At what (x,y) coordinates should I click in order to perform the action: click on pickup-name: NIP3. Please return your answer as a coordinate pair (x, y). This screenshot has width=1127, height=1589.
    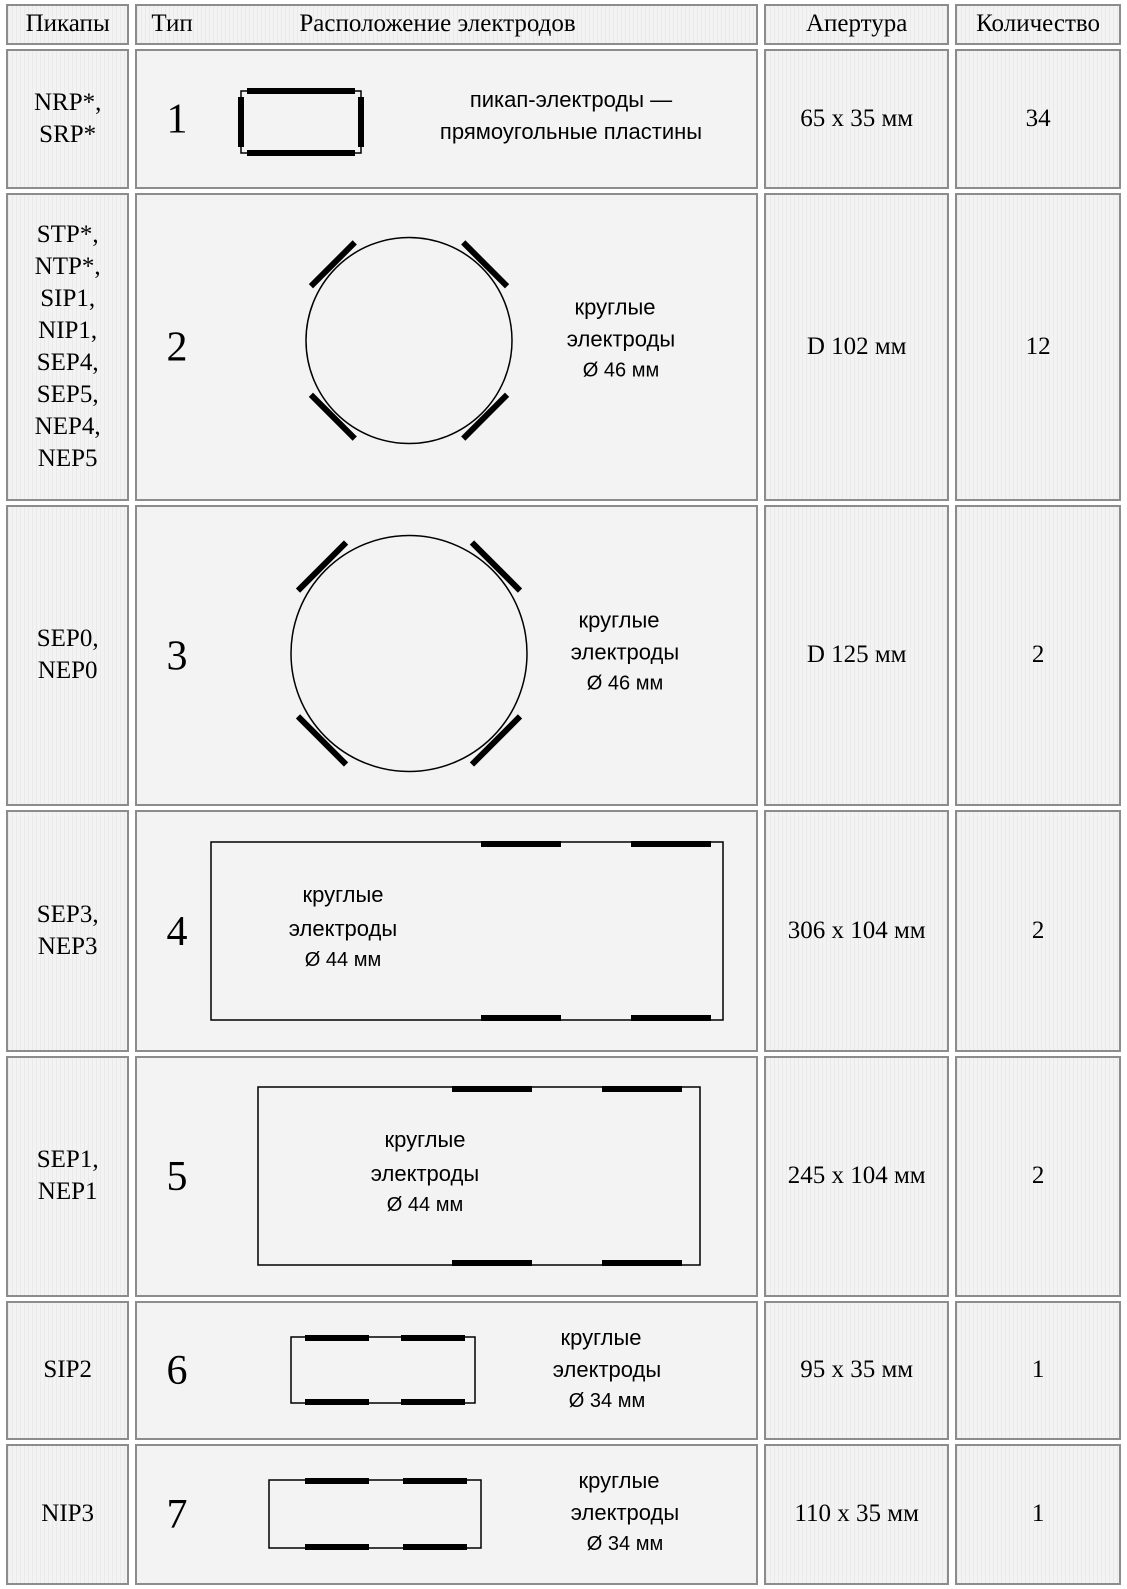
    Looking at the image, I should click on (68, 1514).